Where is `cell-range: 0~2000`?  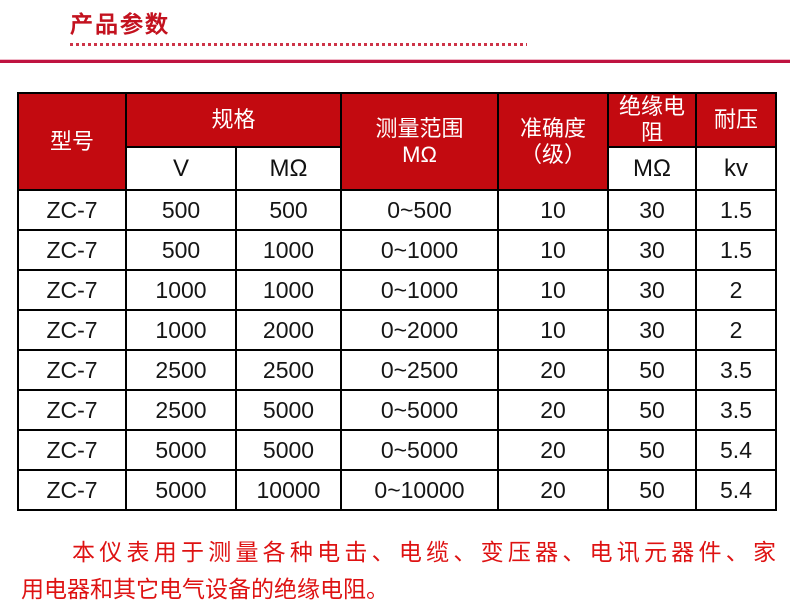
cell-range: 0~2000 is located at coordinates (420, 330).